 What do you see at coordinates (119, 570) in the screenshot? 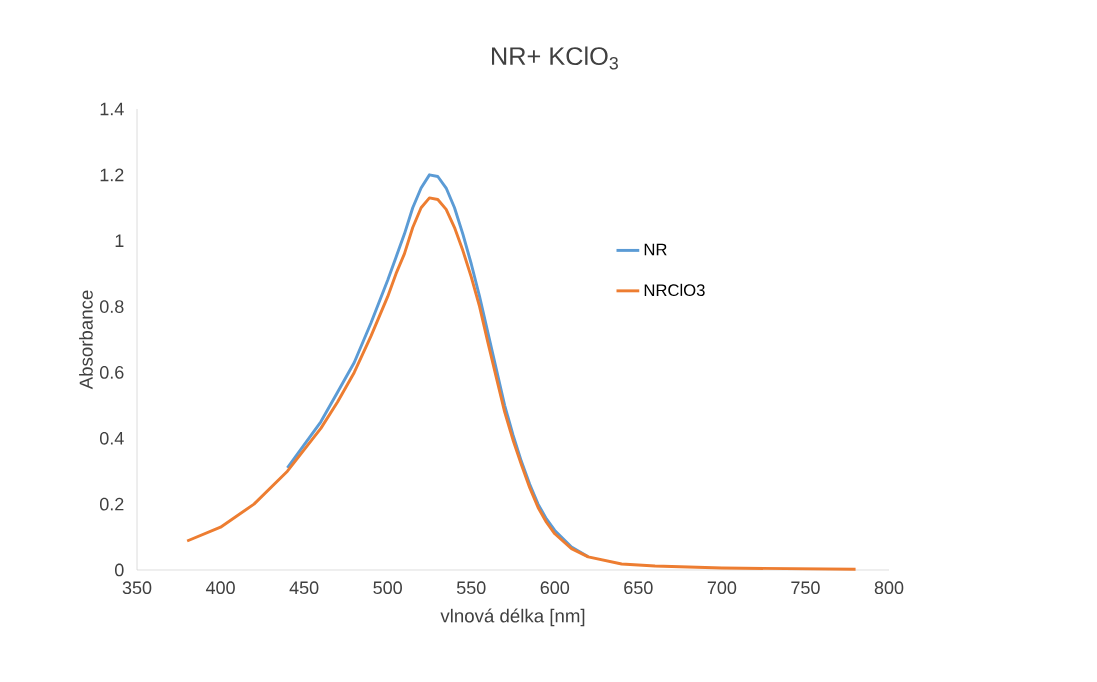
I see `y-tick-label: 0` at bounding box center [119, 570].